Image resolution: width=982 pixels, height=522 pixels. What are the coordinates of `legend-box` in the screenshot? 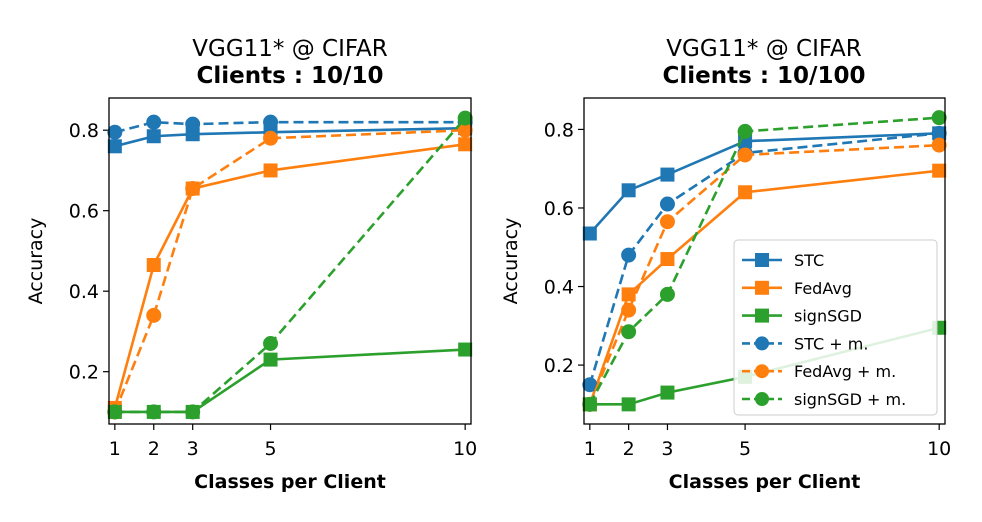 It's located at (835, 327).